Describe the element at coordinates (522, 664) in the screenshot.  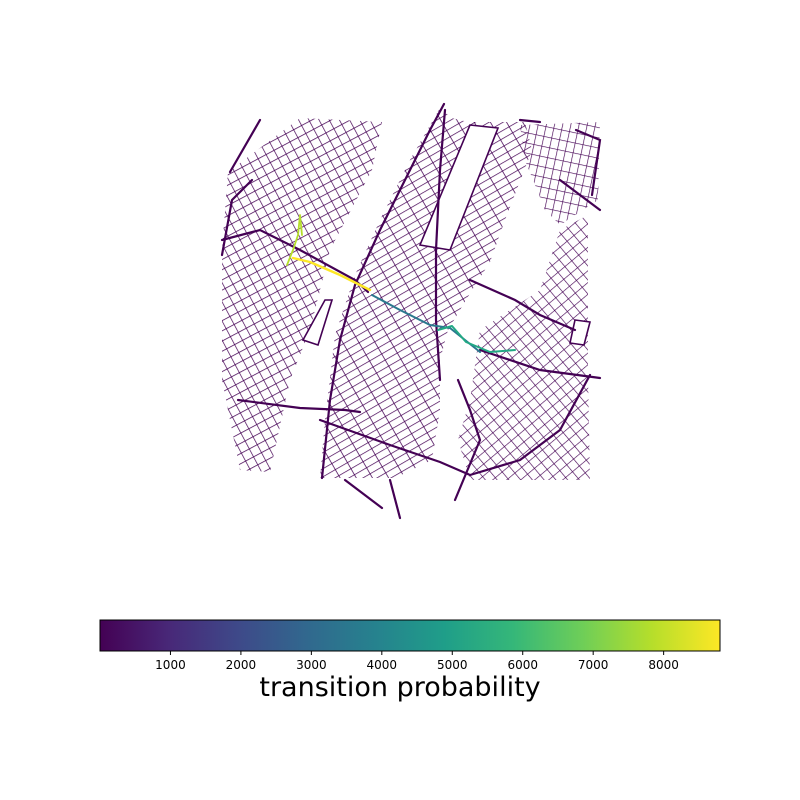
I see `colorbar-tick-label: 6000` at that location.